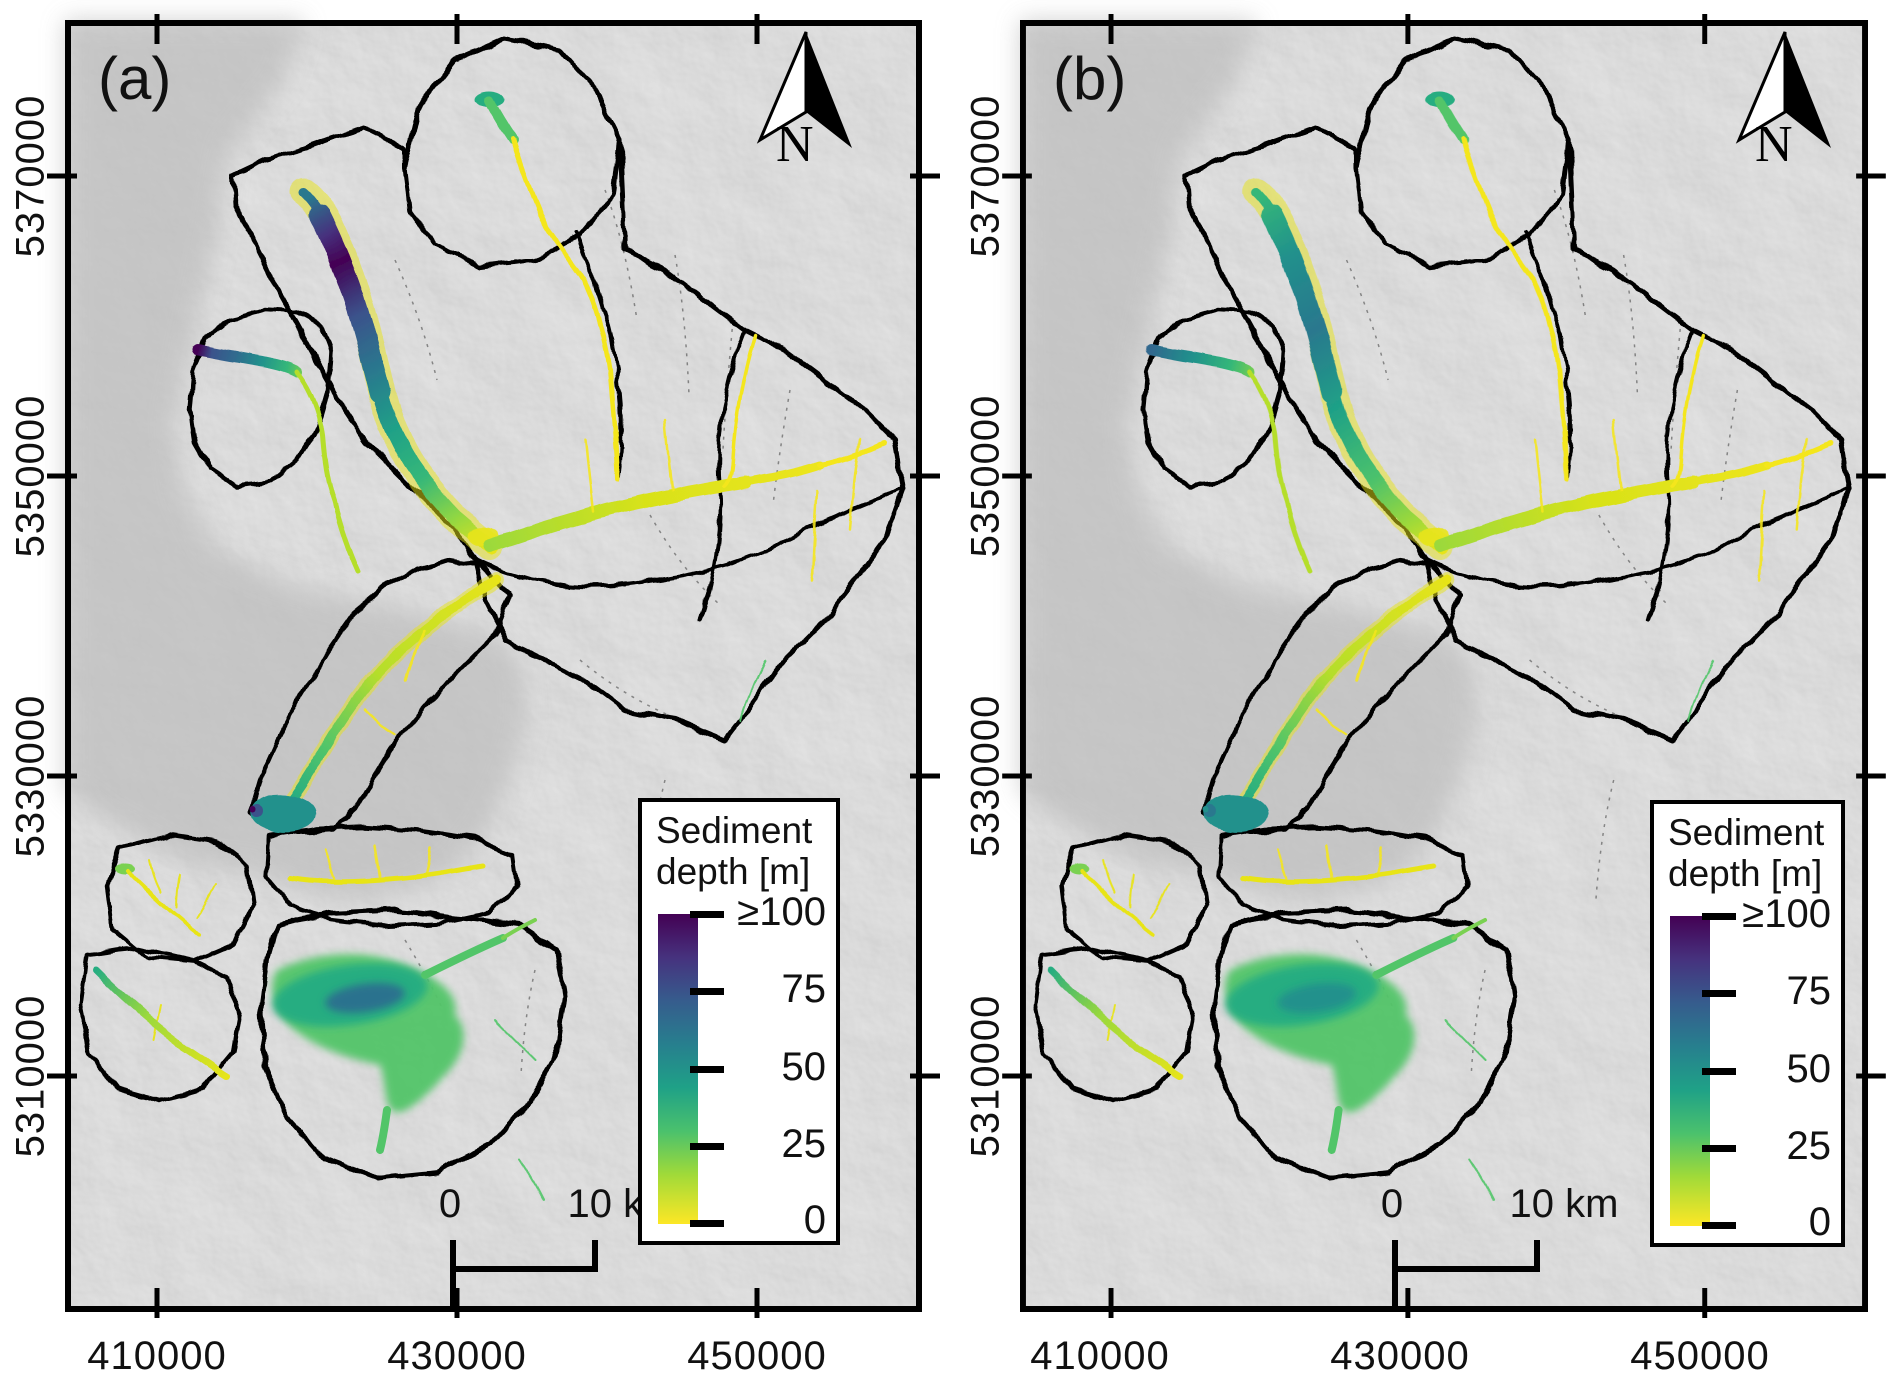 The height and width of the screenshot is (1399, 1892). I want to click on panel-b-label: (b), so click(1090, 78).